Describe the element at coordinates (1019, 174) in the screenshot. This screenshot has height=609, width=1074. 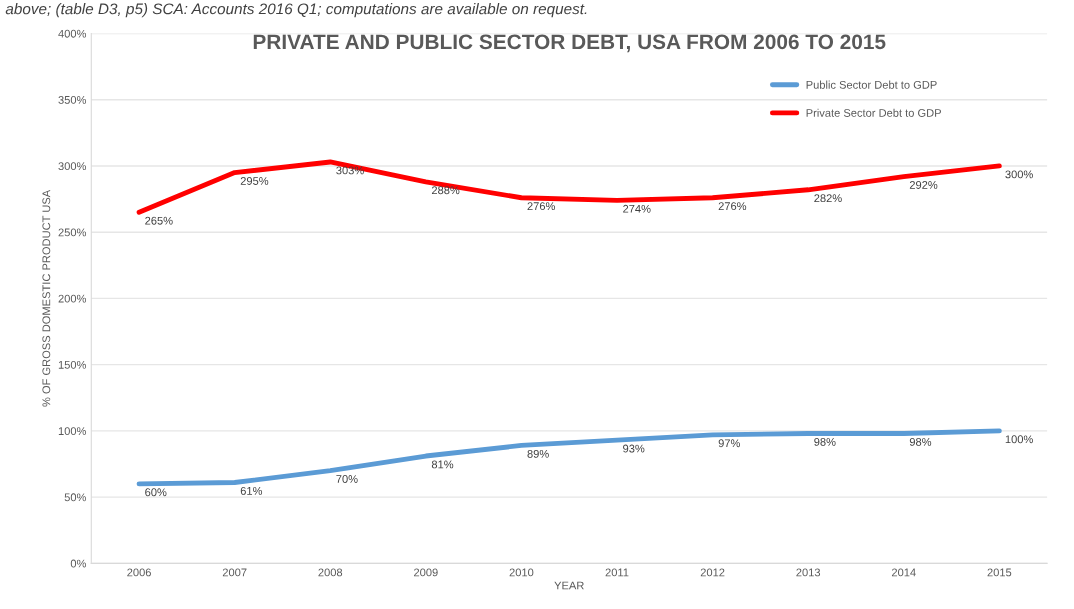
I see `data-label: 300%` at that location.